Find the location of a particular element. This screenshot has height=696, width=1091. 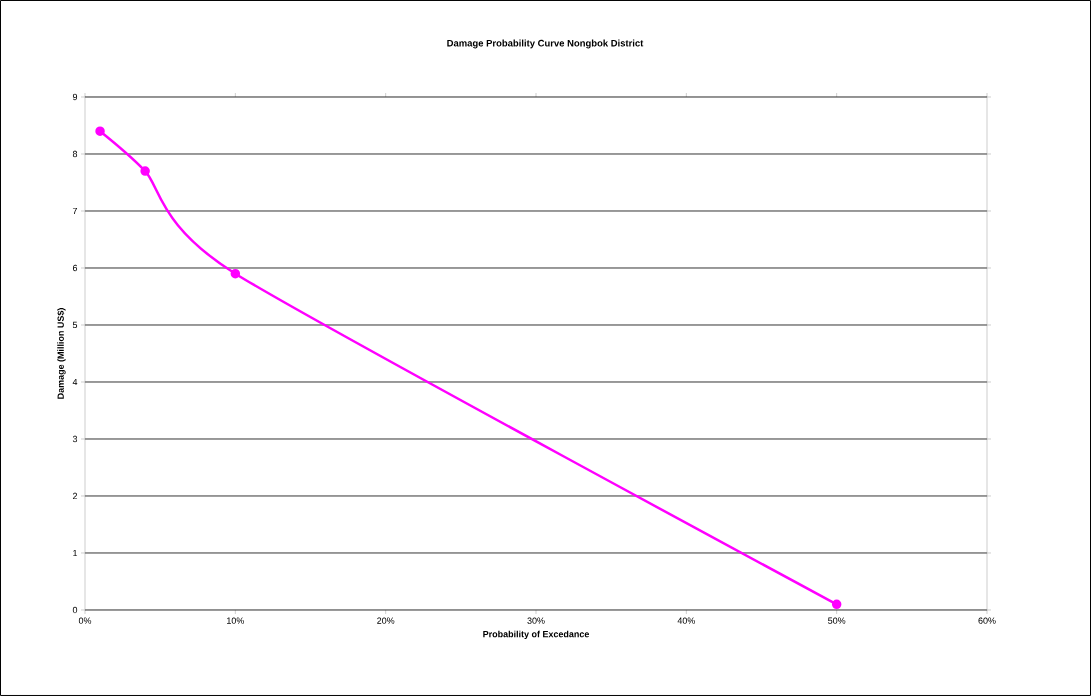

y-tick-label: 1 is located at coordinates (75, 553).